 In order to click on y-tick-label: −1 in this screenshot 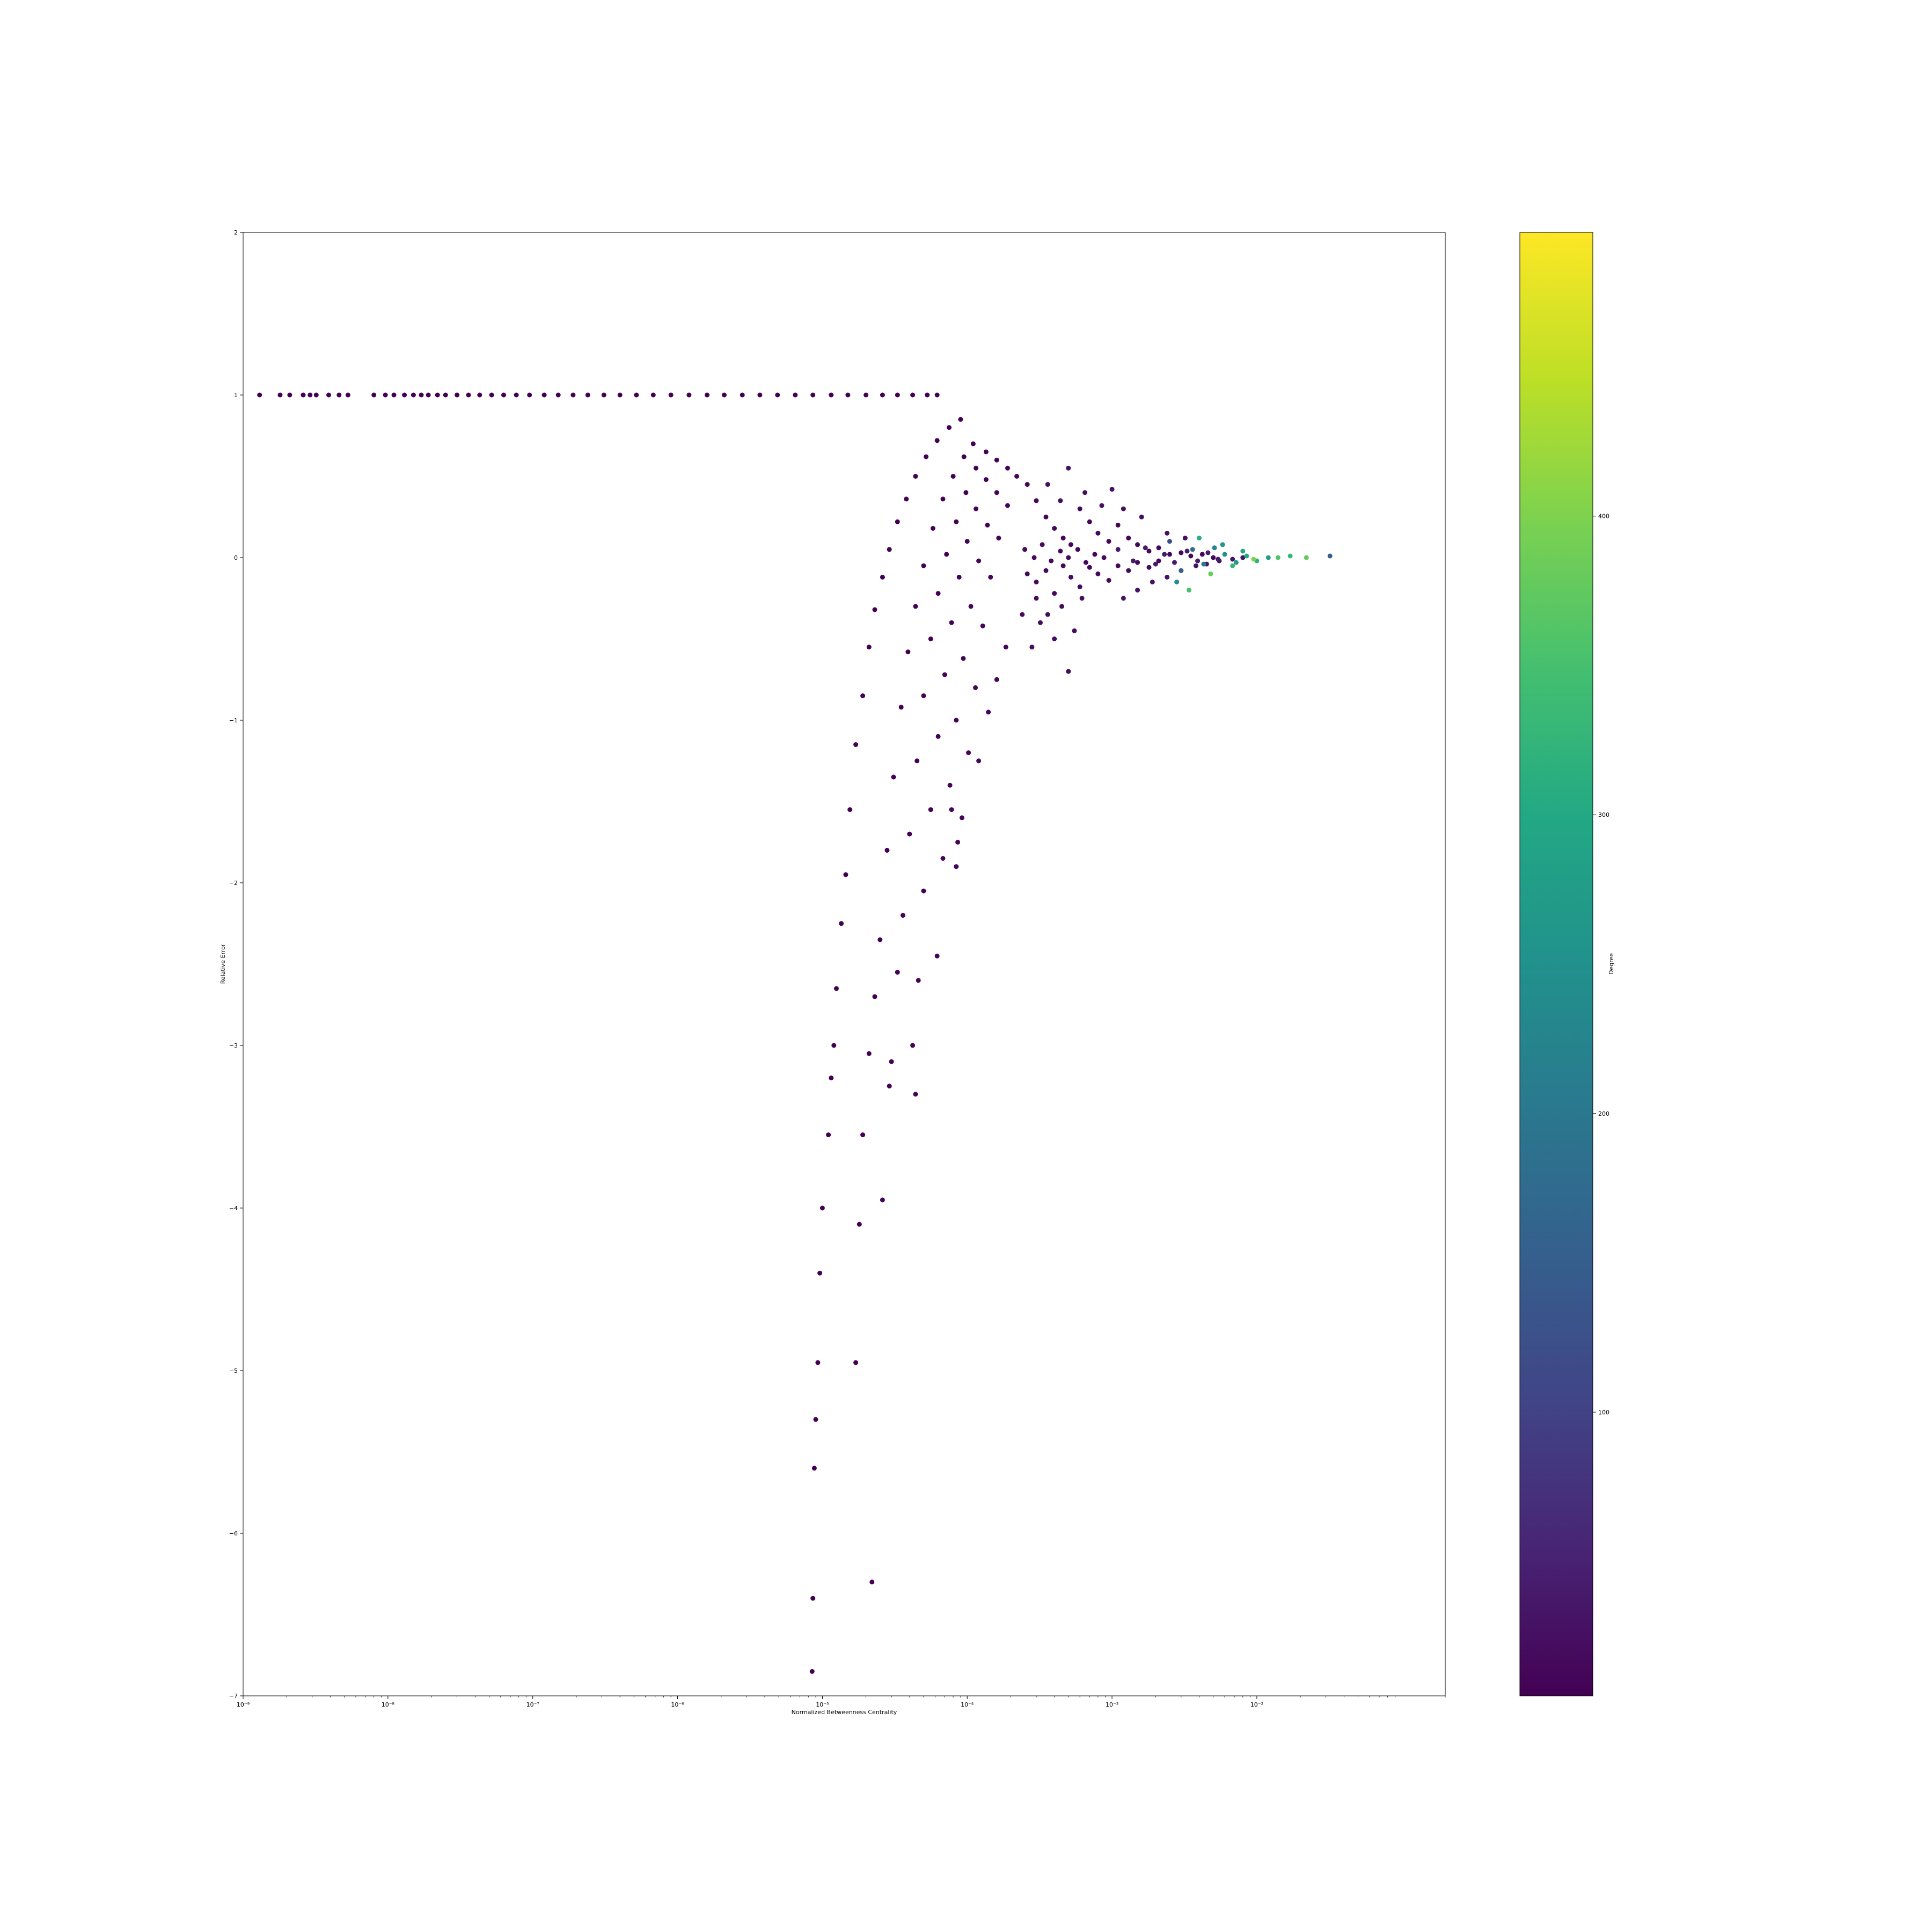, I will do `click(233, 720)`.